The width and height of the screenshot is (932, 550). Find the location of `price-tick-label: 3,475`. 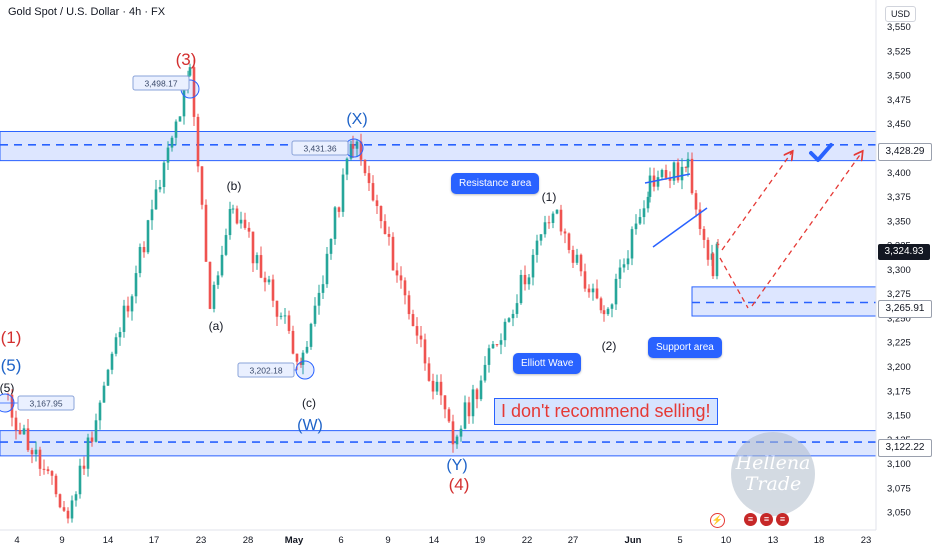

price-tick-label: 3,475 is located at coordinates (899, 100).